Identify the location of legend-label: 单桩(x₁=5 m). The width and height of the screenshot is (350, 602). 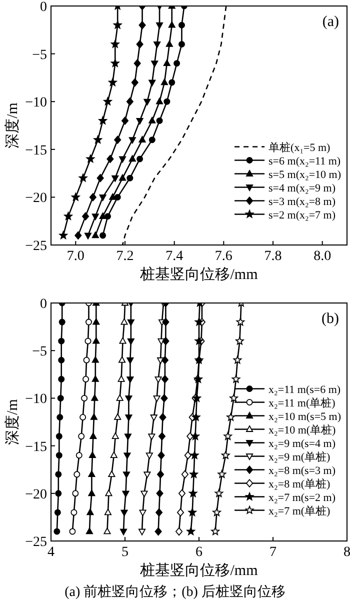
(299, 147).